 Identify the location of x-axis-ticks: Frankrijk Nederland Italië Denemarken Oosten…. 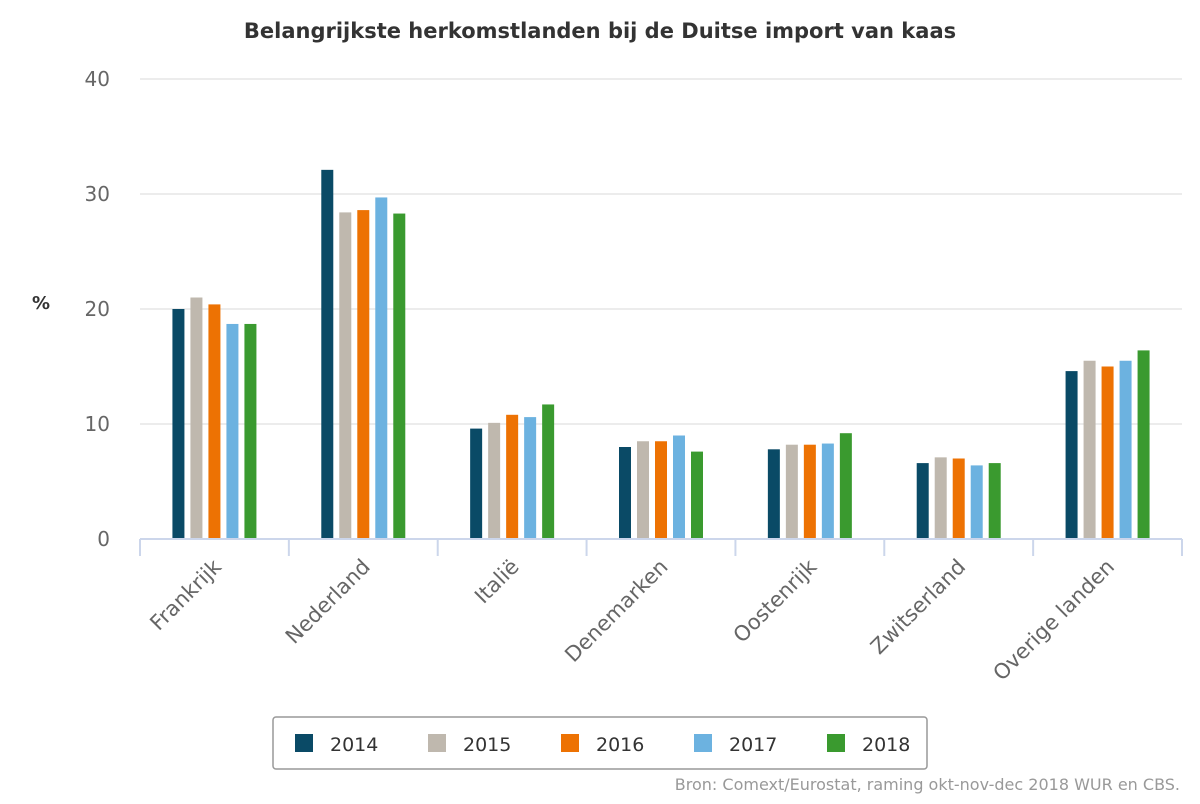
(632, 619).